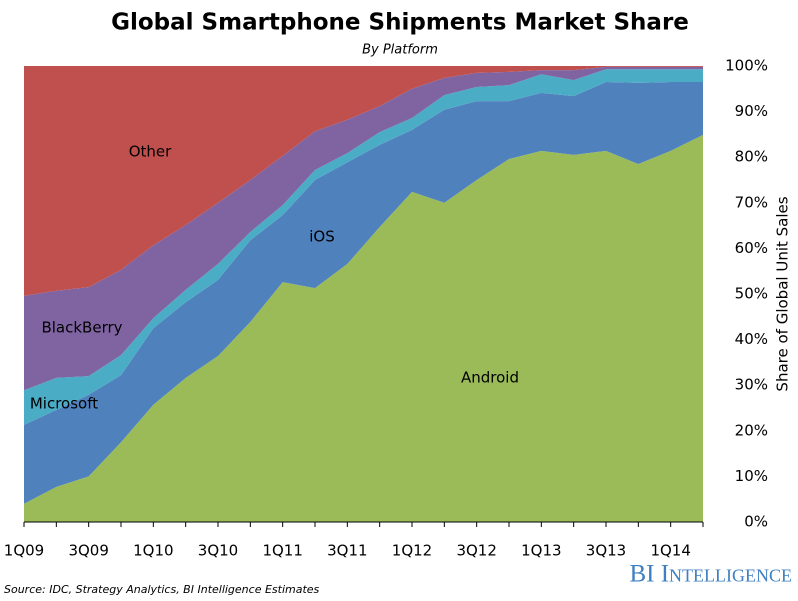 This screenshot has width=798, height=601. Describe the element at coordinates (783, 293) in the screenshot. I see `y-axis-label: Share of Global Unit Sales` at that location.